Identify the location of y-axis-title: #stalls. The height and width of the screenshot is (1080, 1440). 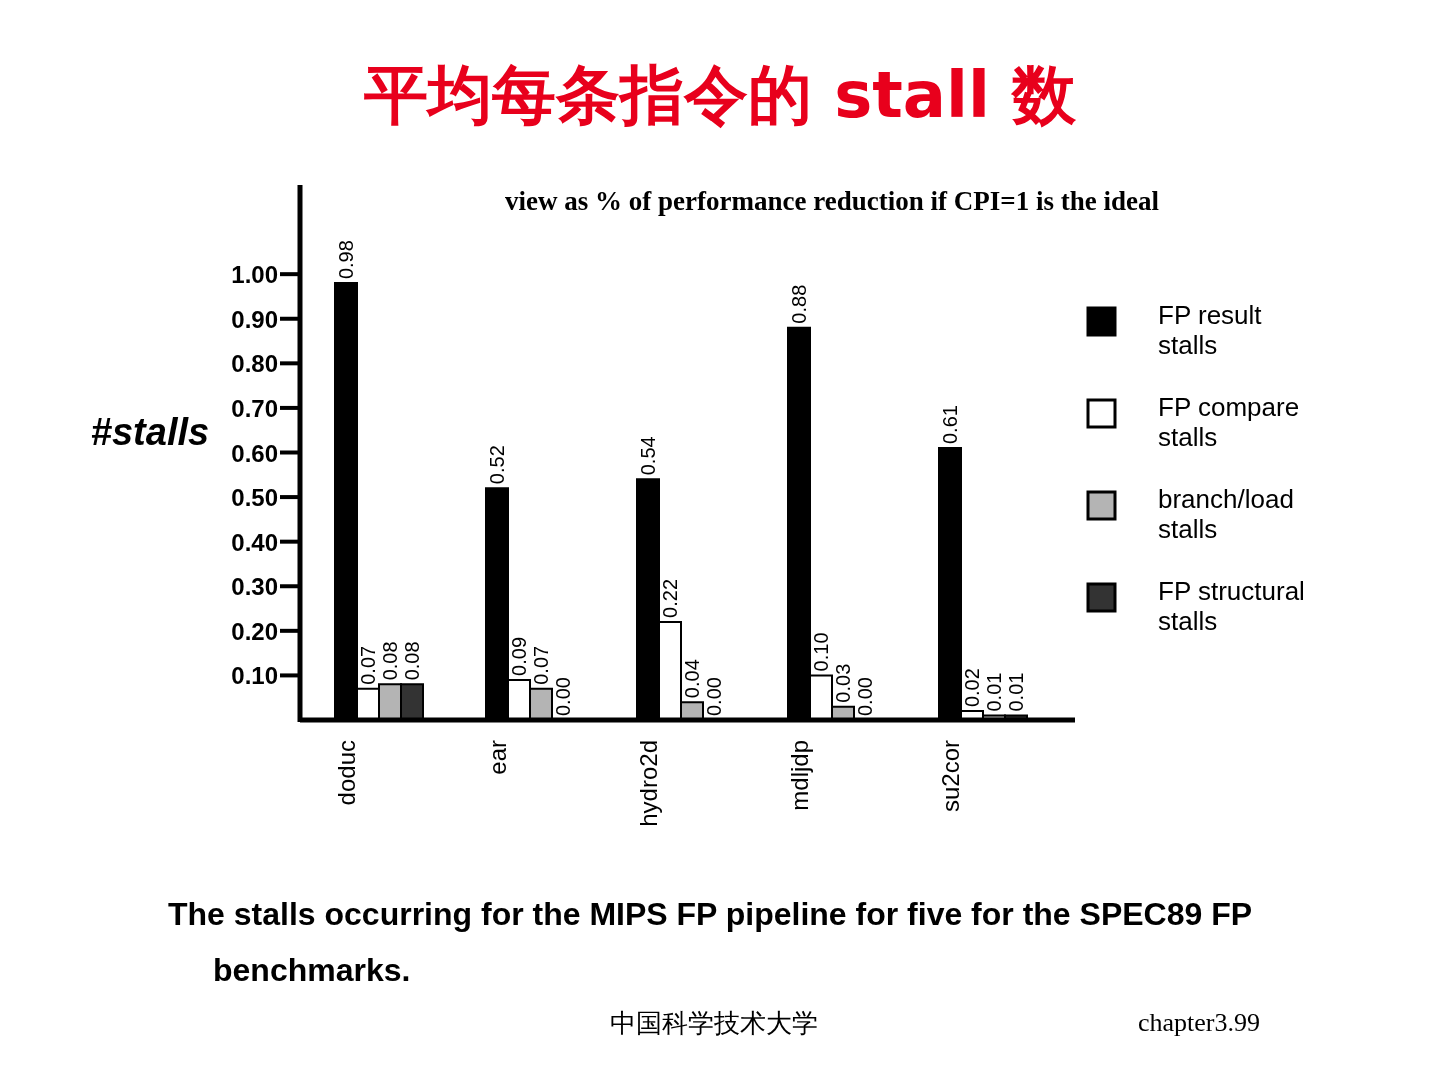
(150, 432).